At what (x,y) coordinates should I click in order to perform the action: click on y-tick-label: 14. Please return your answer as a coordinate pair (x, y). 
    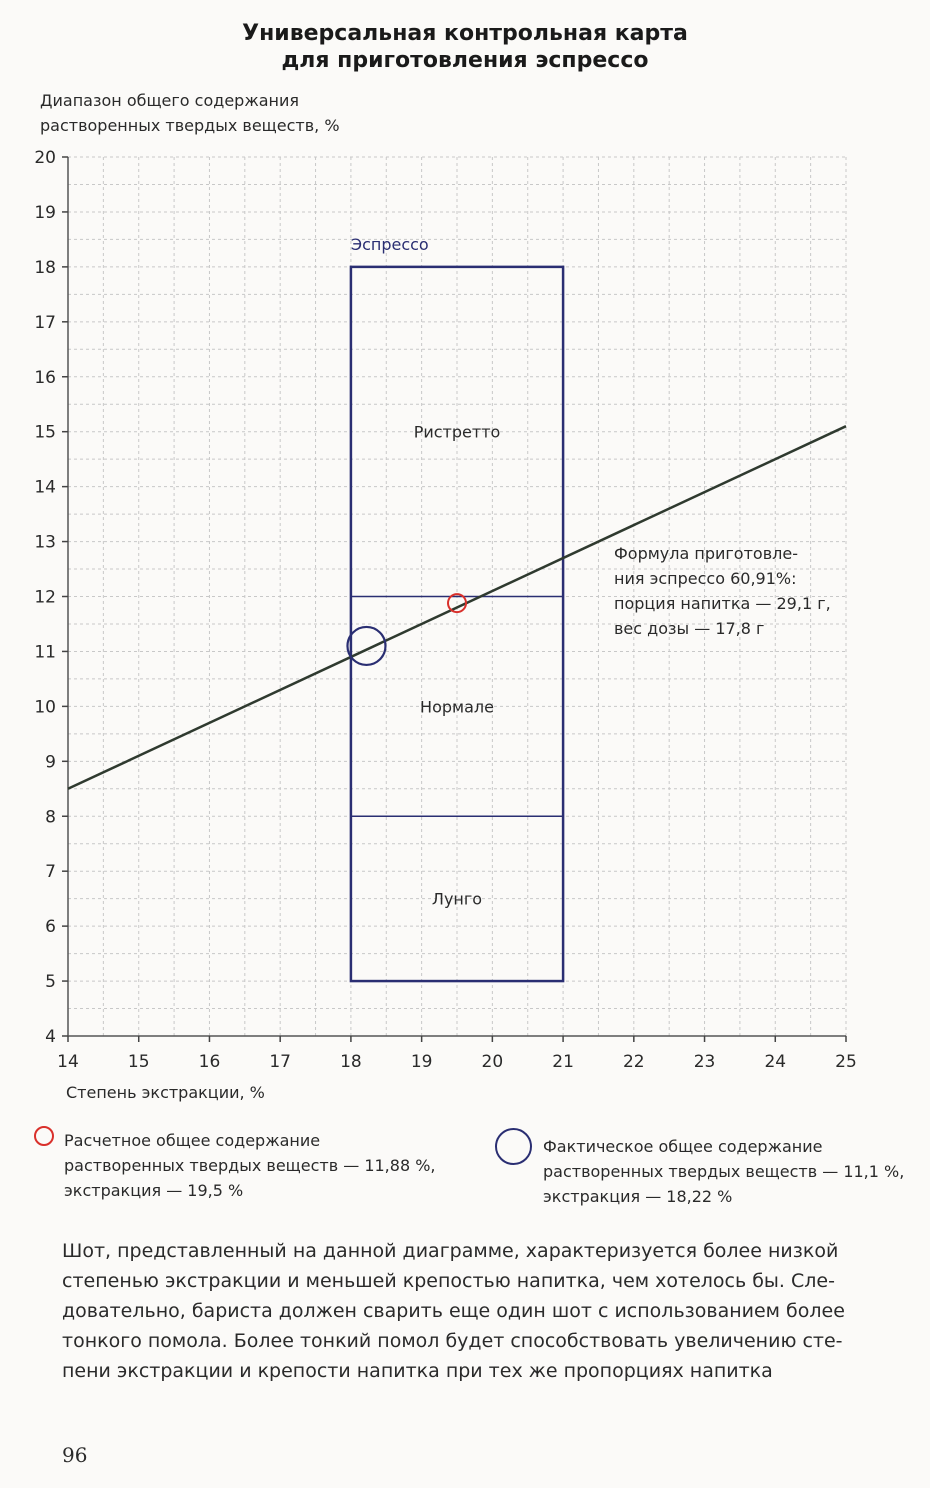
    Looking at the image, I should click on (45, 488).